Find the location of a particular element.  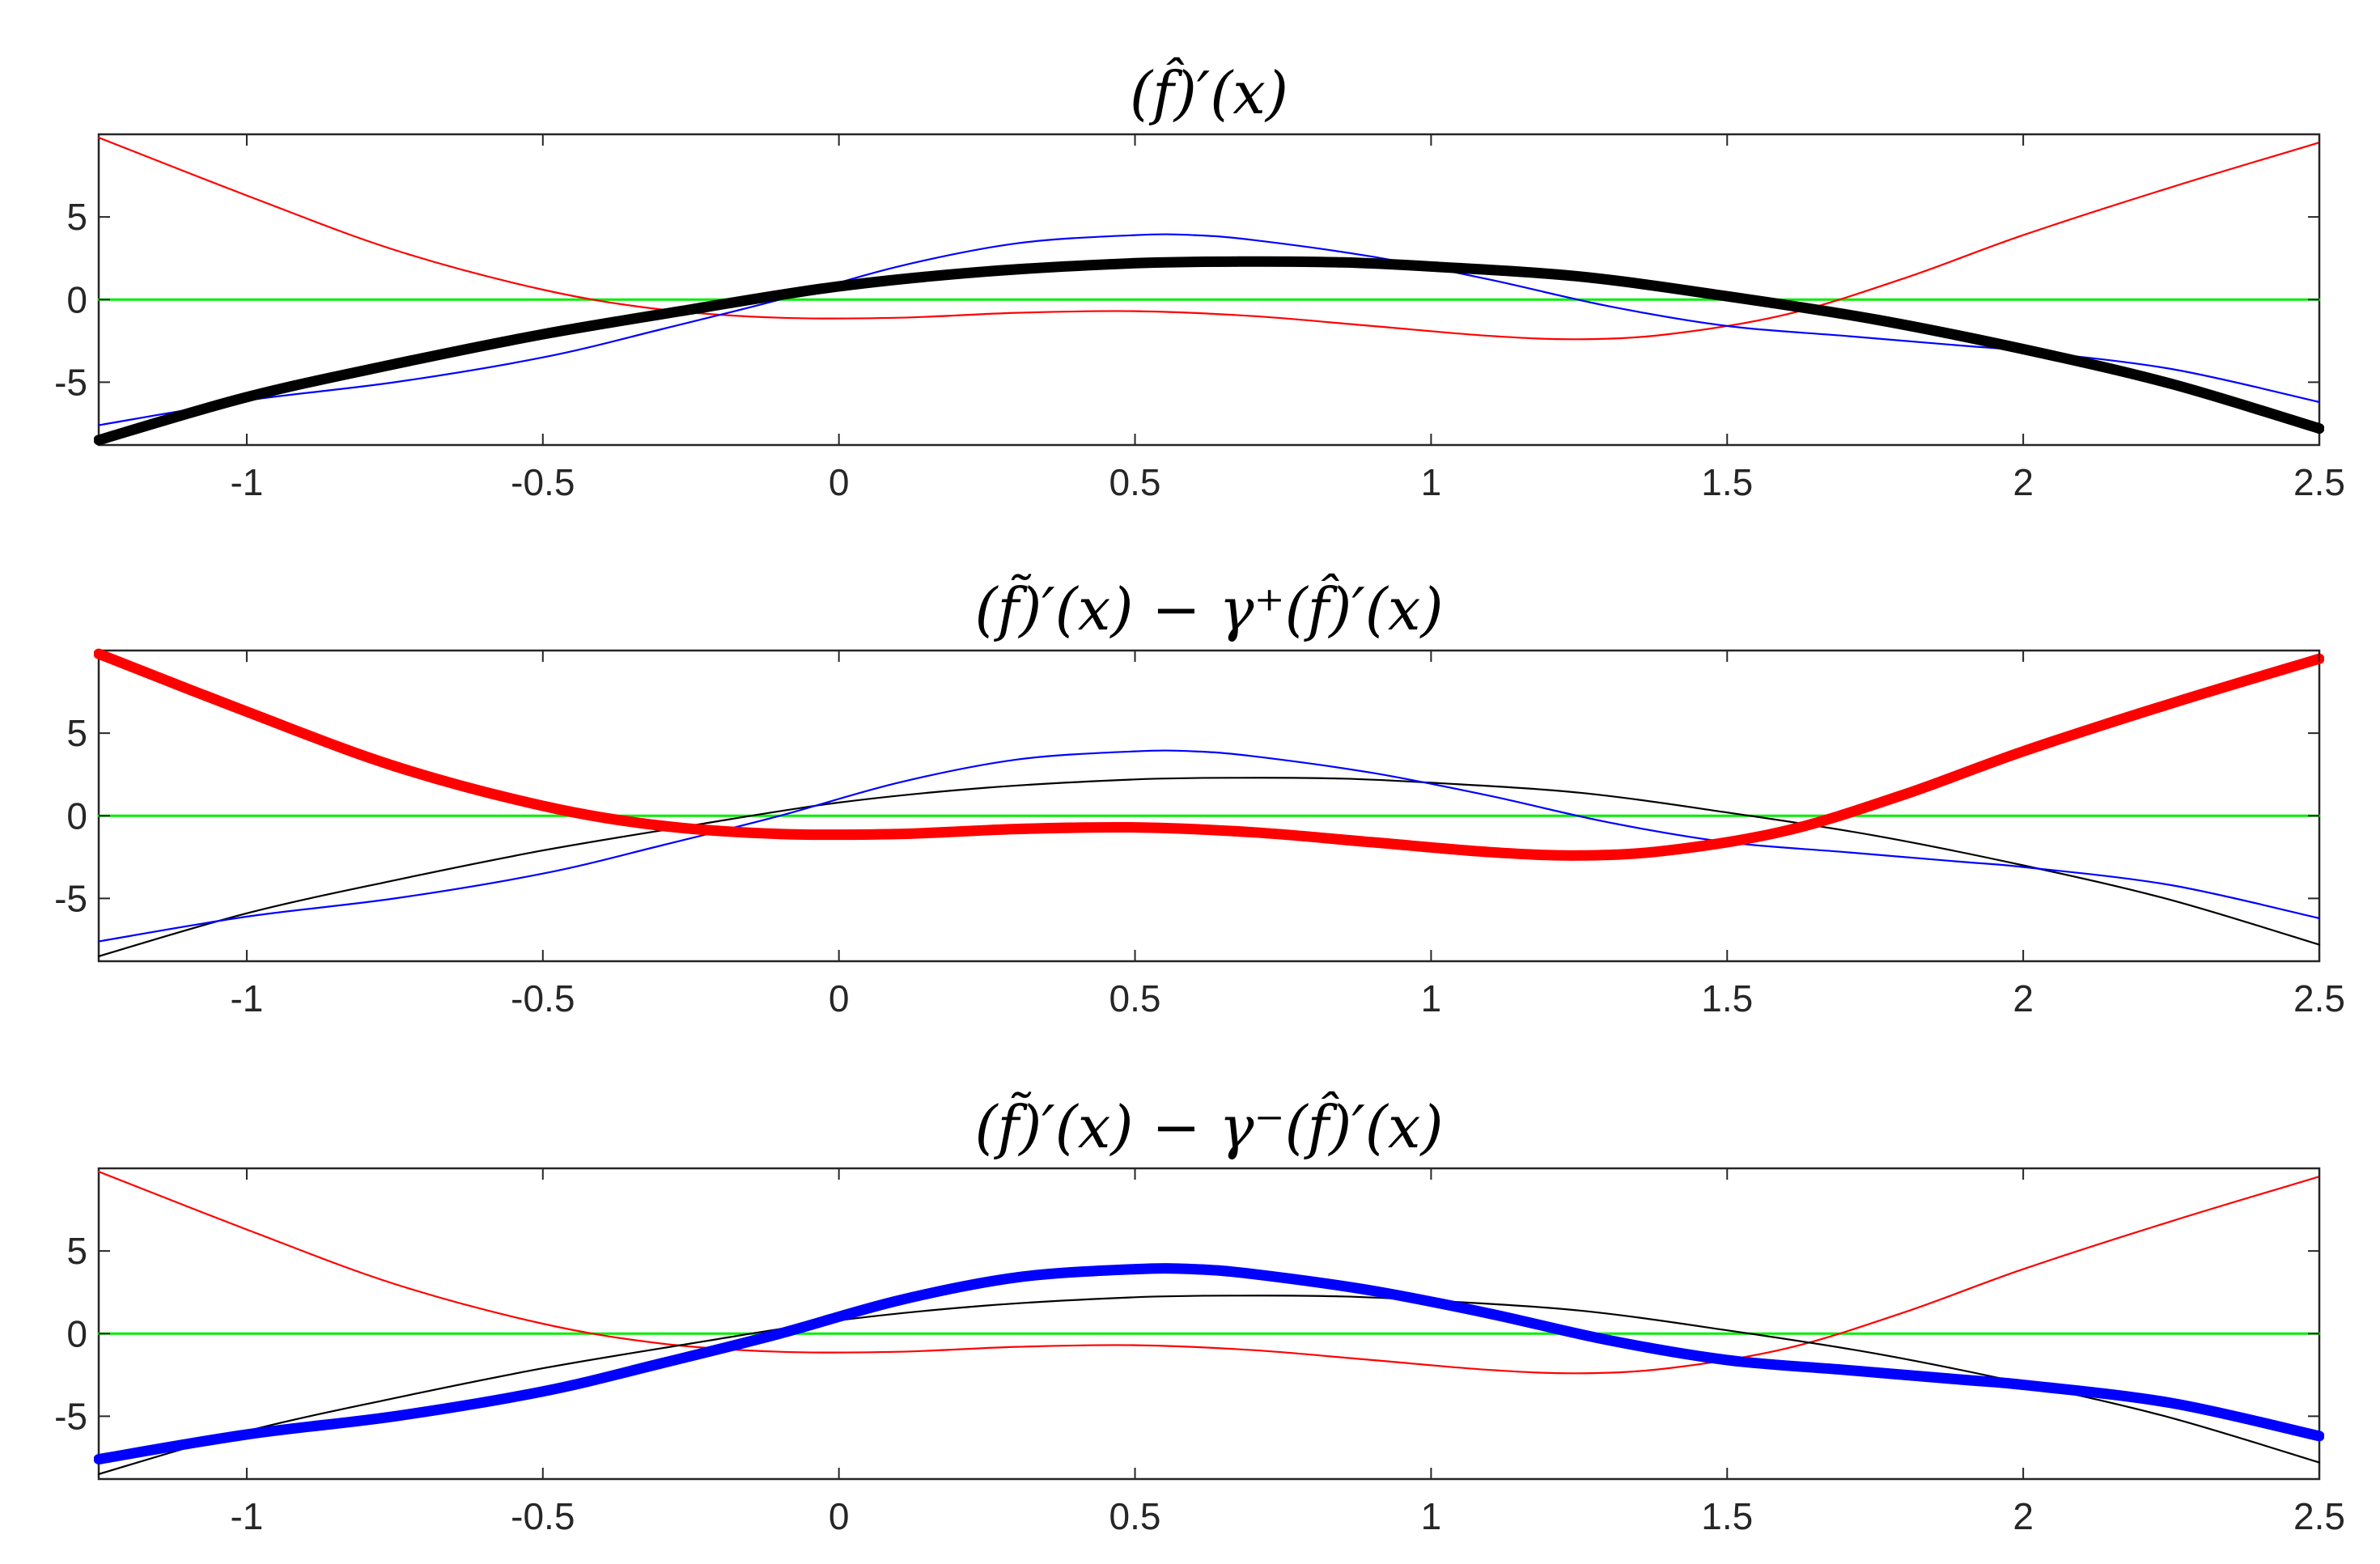

subplot-title: (f̃)′(x) − γ⁺(f̂)′(x) is located at coordinates (1208, 607).